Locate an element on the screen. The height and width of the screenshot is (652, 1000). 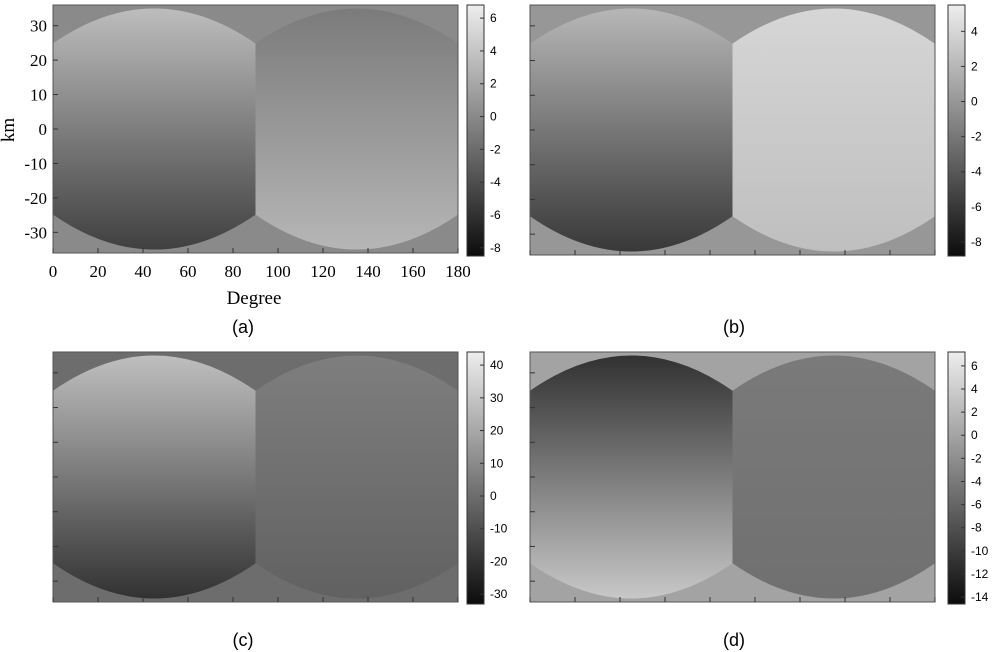
x-tick-label: 160 is located at coordinates (413, 271).